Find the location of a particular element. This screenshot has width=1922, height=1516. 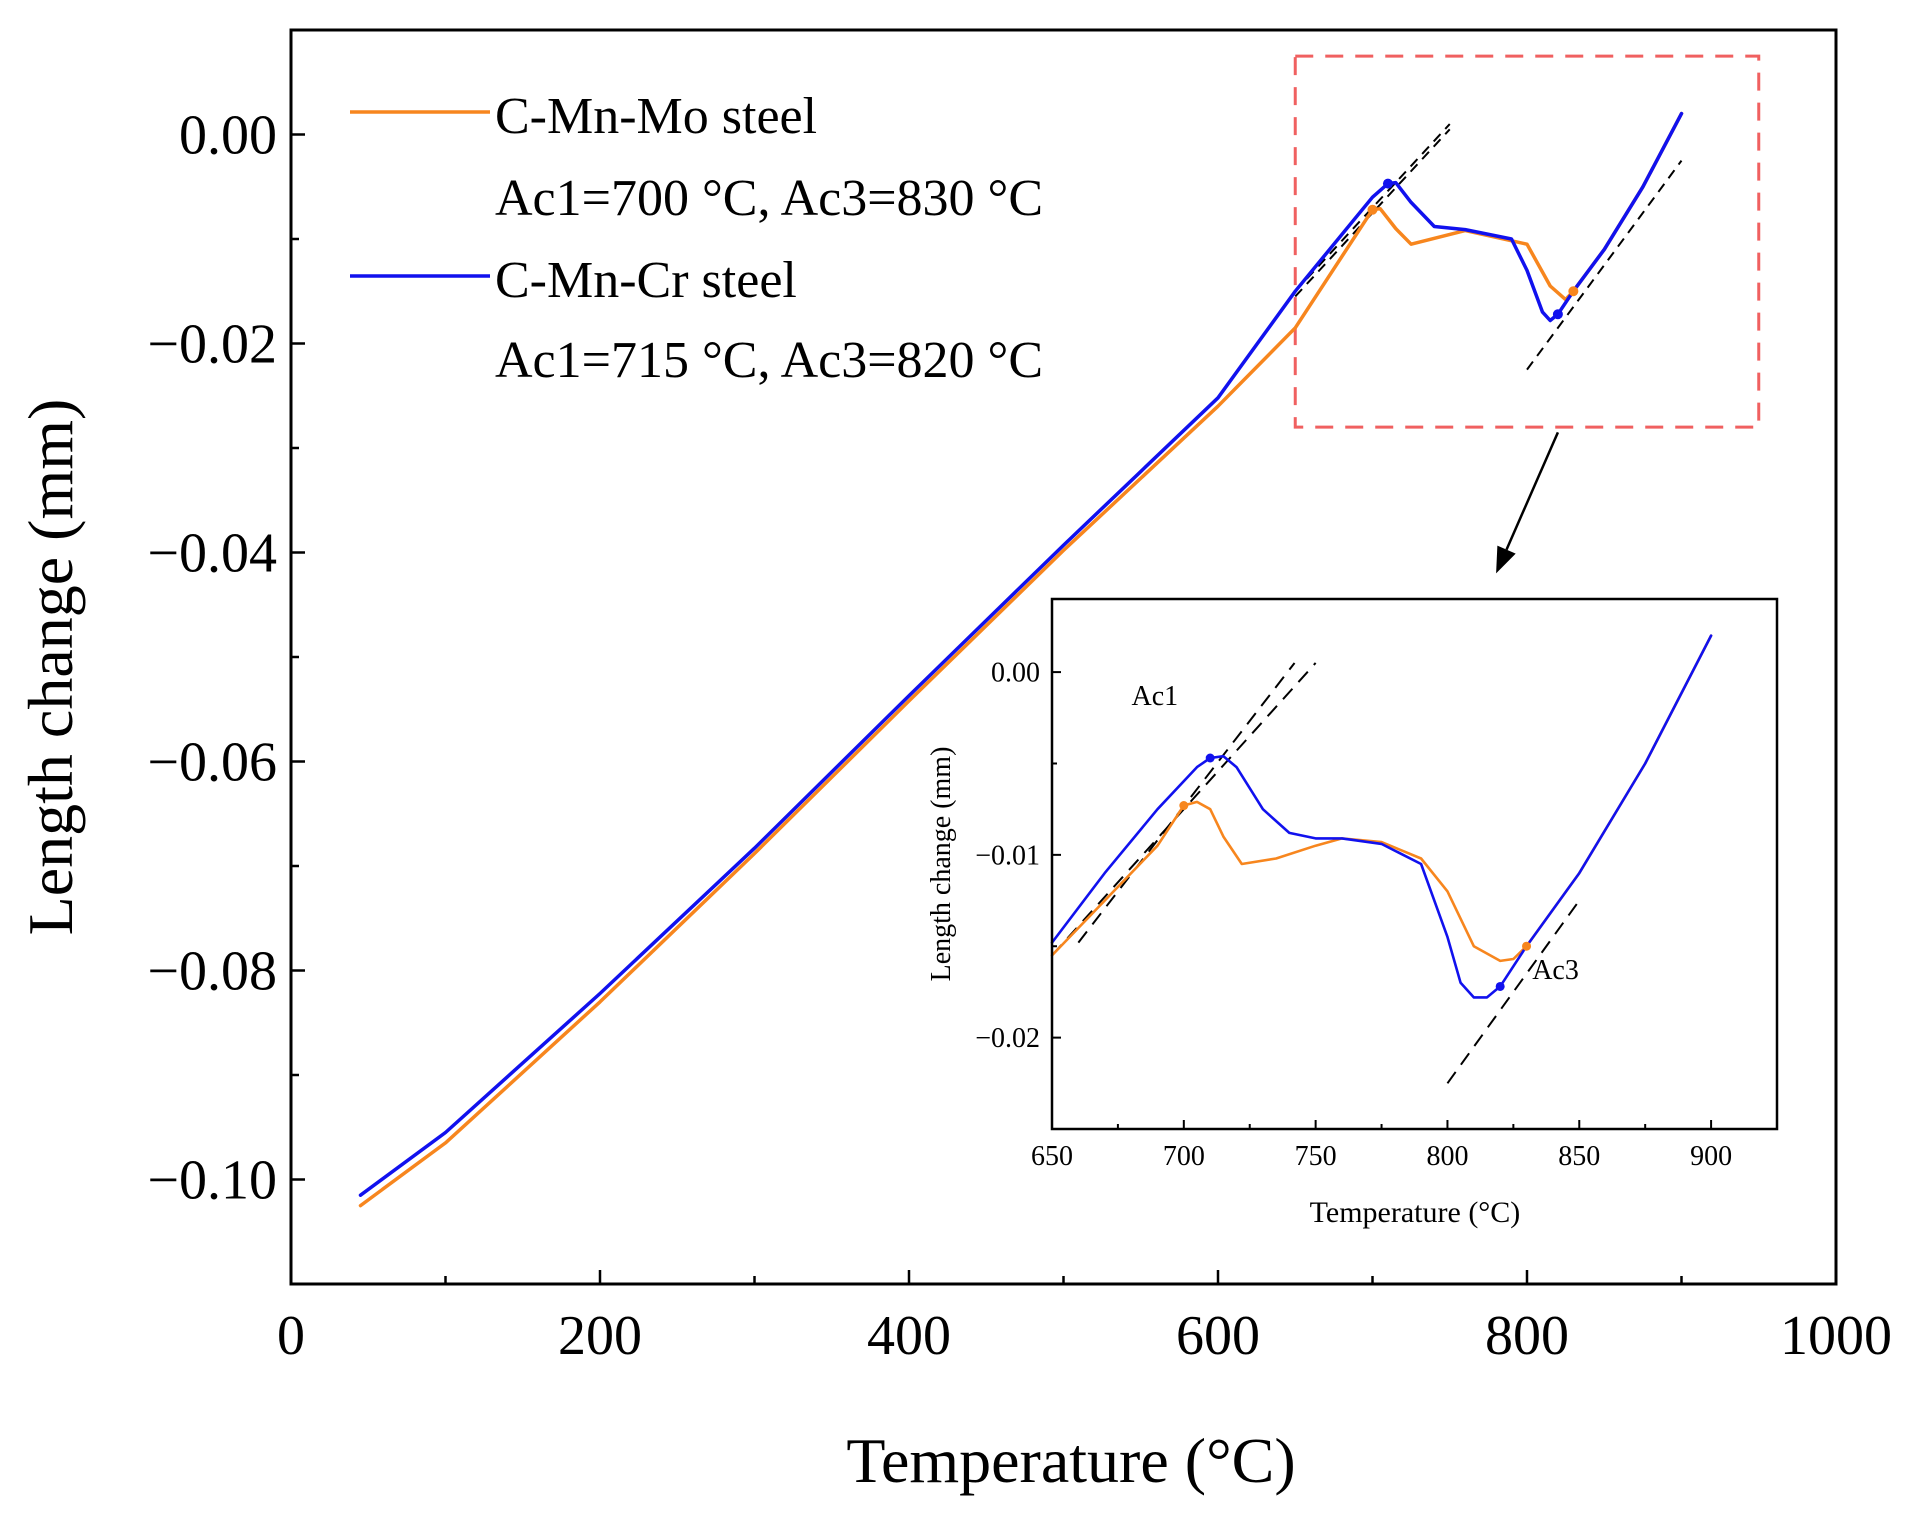

y-tick-label: −0.01 is located at coordinates (1007, 855).